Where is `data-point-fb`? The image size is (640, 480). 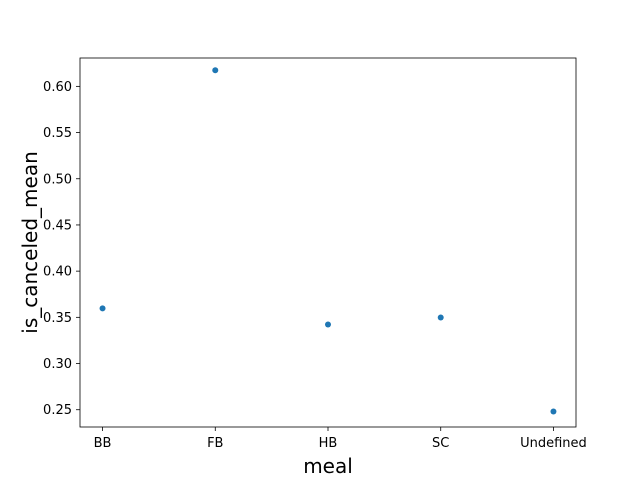
data-point-fb is located at coordinates (215, 70).